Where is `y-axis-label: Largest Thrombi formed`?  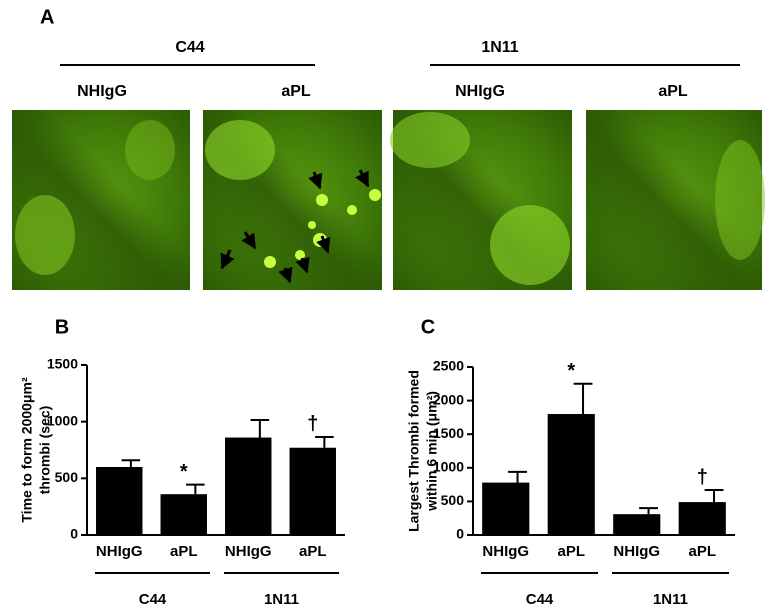 y-axis-label: Largest Thrombi formed is located at coordinates (414, 451).